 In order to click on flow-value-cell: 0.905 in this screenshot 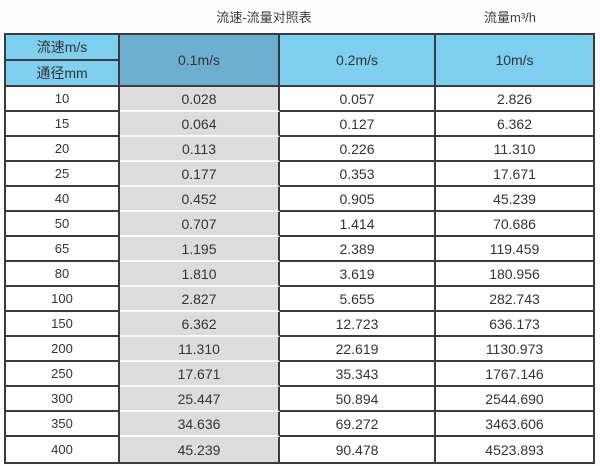, I will do `click(358, 199)`.